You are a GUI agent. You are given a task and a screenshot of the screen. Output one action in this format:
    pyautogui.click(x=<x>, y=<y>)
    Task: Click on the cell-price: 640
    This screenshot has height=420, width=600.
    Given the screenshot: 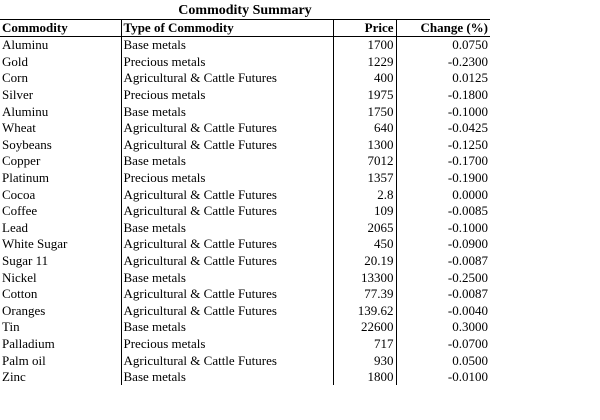 What is the action you would take?
    pyautogui.click(x=364, y=128)
    